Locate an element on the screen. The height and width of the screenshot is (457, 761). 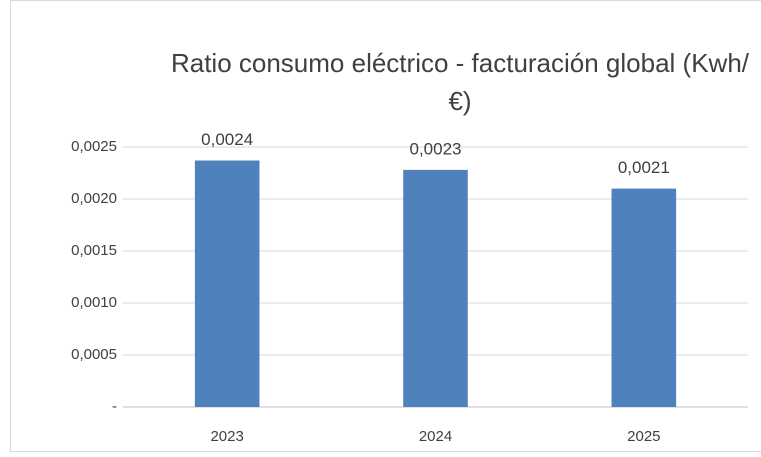
x-tick-label: 2024 is located at coordinates (435, 436).